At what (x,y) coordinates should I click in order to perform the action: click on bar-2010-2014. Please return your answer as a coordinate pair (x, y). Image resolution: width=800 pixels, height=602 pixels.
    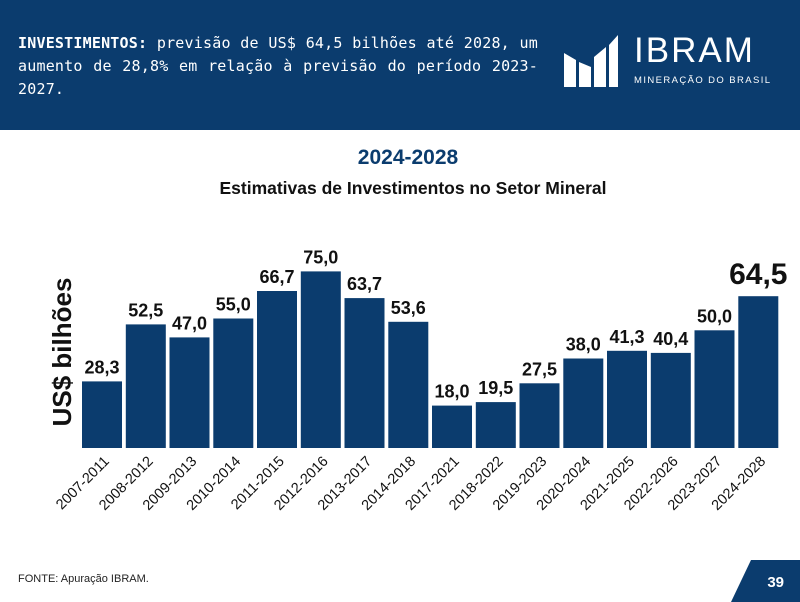
    Looking at the image, I should click on (233, 383).